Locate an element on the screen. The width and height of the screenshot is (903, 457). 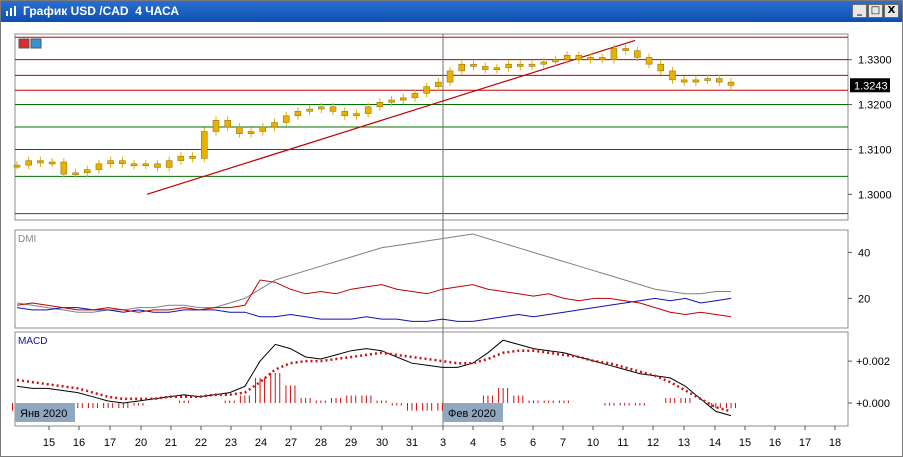
macd-main-line is located at coordinates (374, 378).